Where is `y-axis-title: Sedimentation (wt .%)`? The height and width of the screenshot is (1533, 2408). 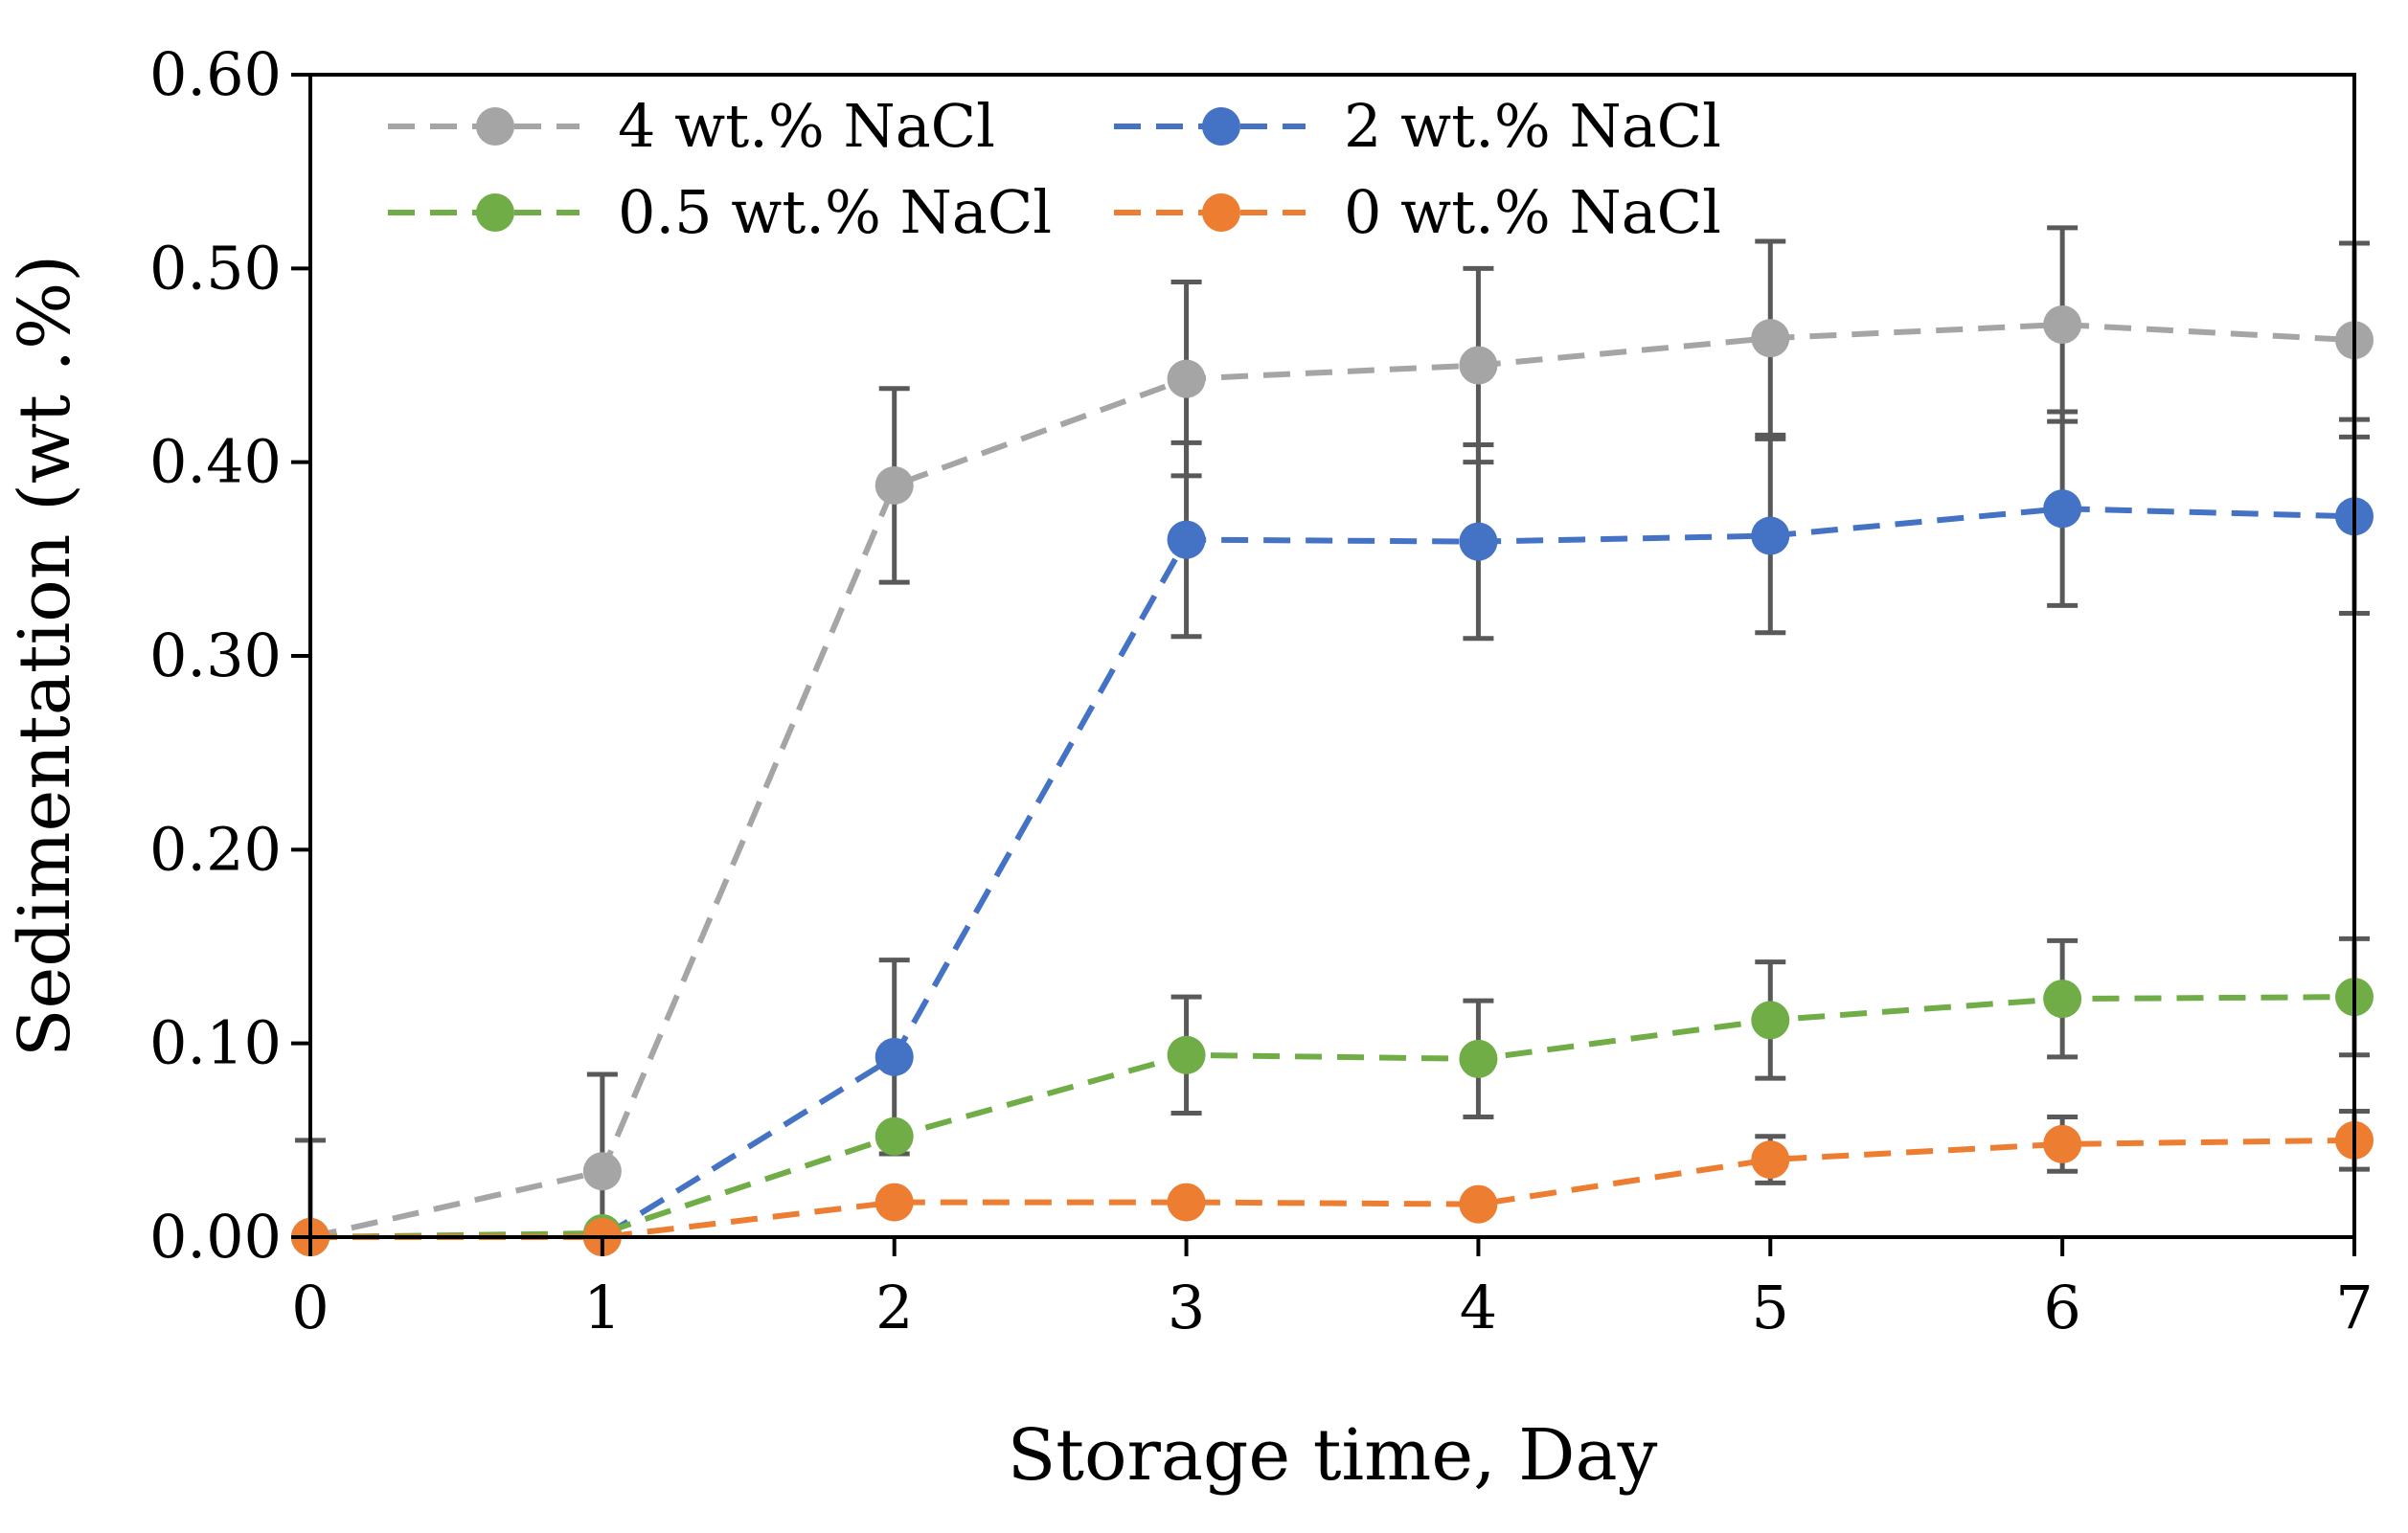 y-axis-title: Sedimentation (wt .%) is located at coordinates (45, 656).